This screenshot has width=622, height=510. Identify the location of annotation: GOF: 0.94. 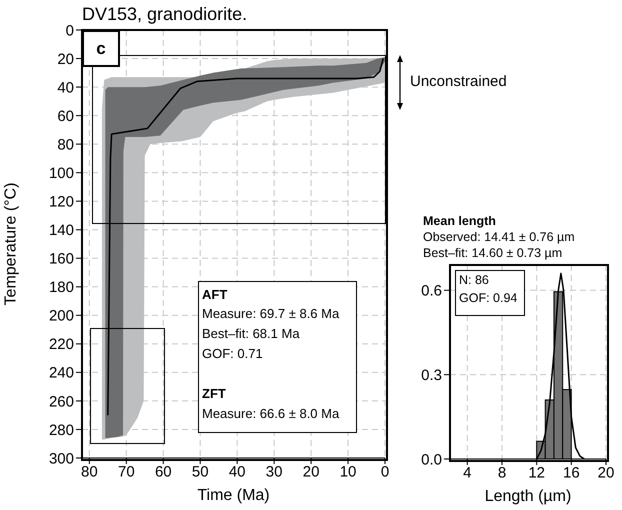
(488, 298).